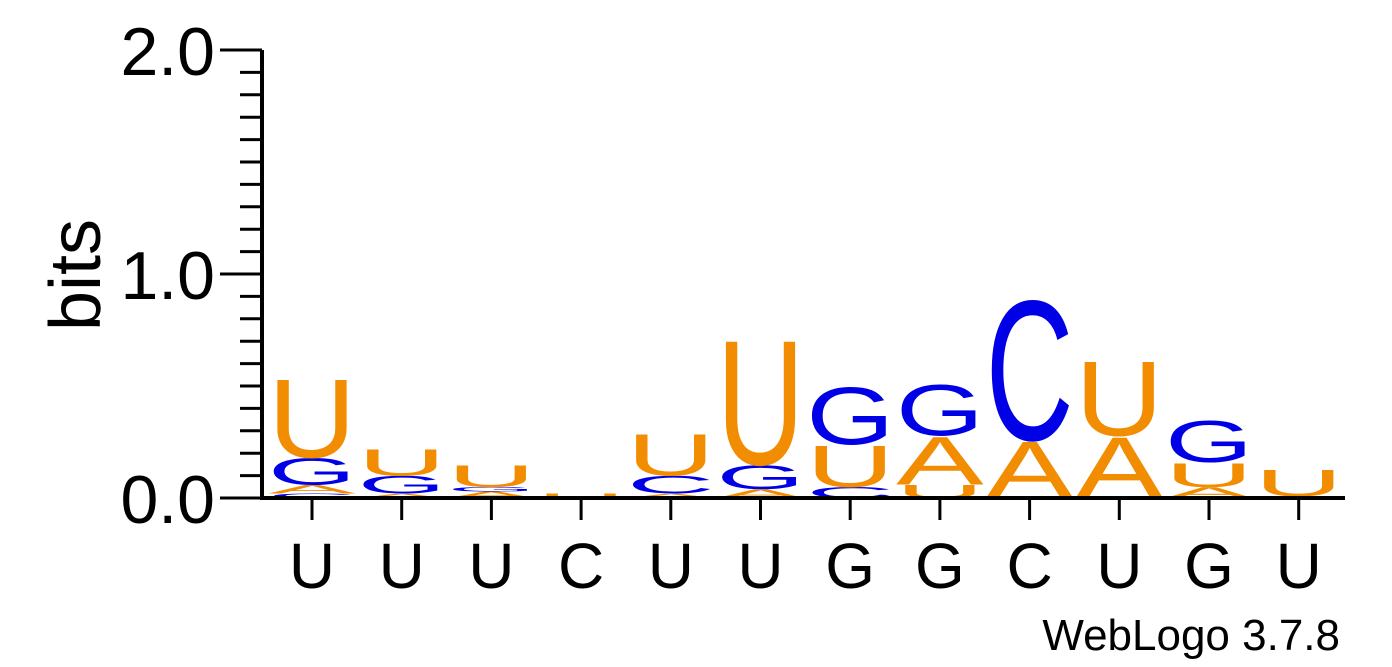 The width and height of the screenshot is (1392, 667). I want to click on weblogo-credit: WebLogo 3.7.8, so click(1191, 635).